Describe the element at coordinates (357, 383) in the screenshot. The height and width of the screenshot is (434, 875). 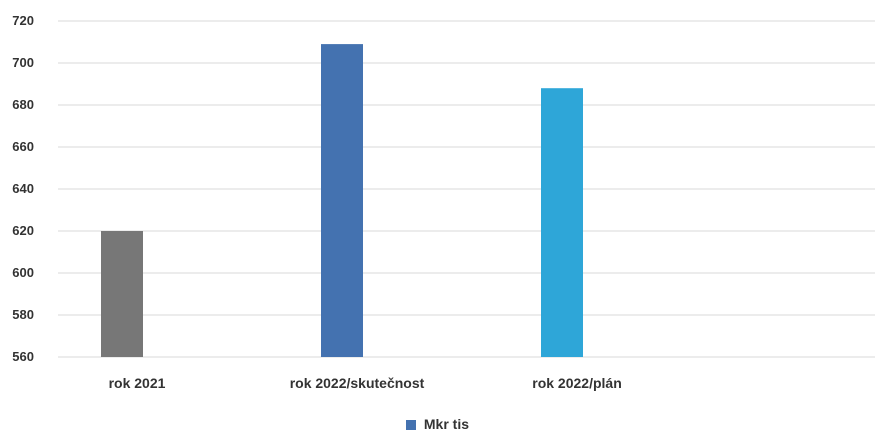
I see `x-tick-label: rok 2022/skutečnost` at that location.